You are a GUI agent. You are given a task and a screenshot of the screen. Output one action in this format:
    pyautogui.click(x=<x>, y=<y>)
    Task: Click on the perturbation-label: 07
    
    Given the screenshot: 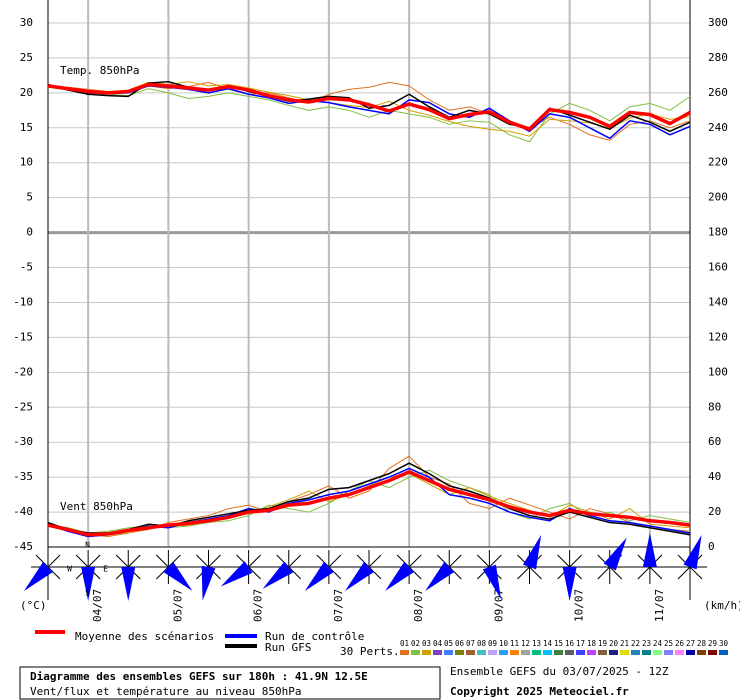 What is the action you would take?
    pyautogui.click(x=470, y=643)
    